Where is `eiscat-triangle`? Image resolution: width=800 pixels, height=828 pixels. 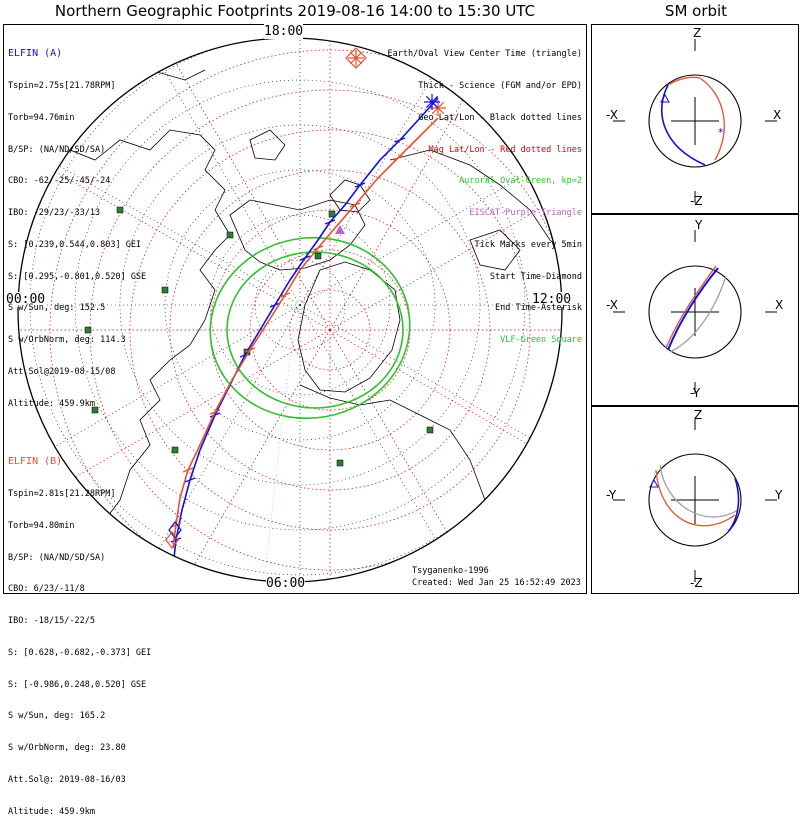 eiscat-triangle is located at coordinates (340, 229).